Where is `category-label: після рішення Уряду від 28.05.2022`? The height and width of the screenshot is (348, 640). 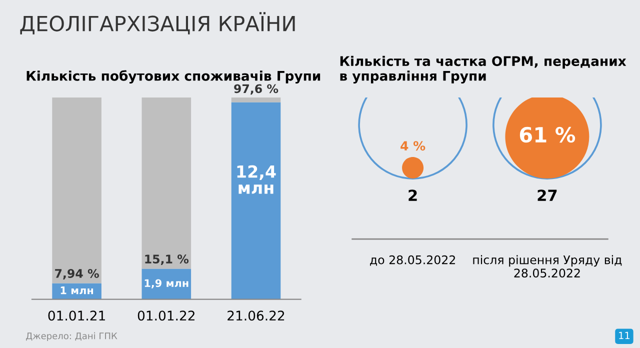 category-label: після рішення Уряду від 28.05.2022 is located at coordinates (547, 266).